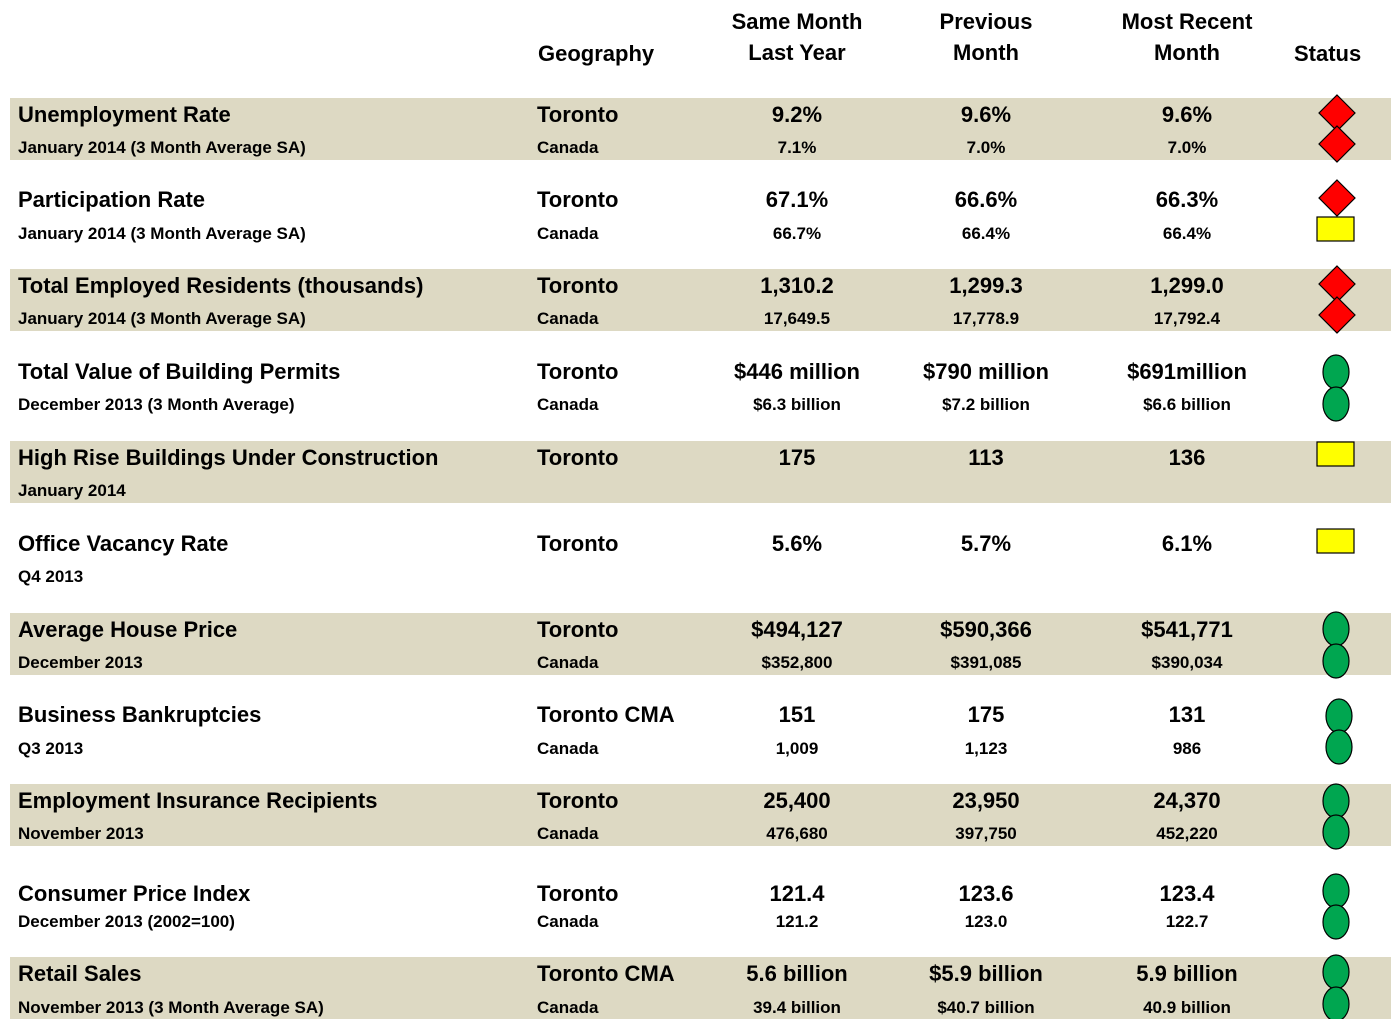 The width and height of the screenshot is (1391, 1019). What do you see at coordinates (797, 662) in the screenshot?
I see `value: $352,800` at bounding box center [797, 662].